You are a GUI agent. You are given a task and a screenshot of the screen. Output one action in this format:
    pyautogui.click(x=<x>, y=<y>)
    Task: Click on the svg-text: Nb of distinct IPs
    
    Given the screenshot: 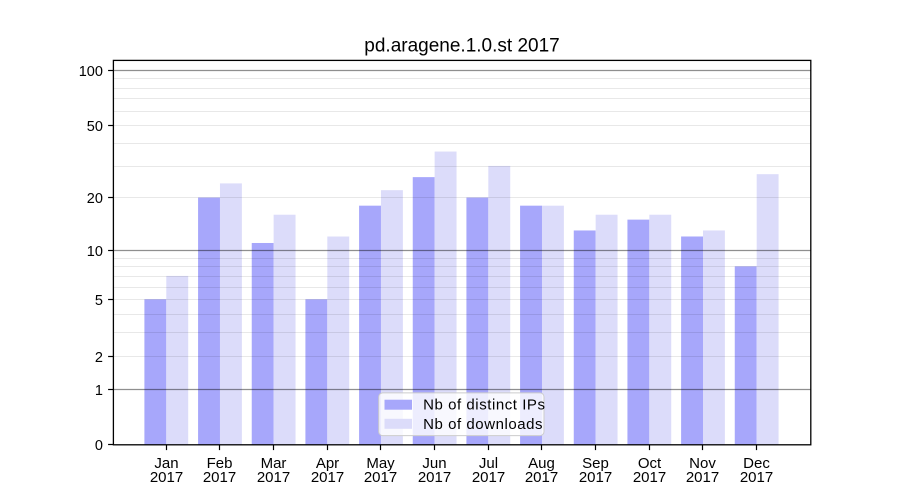 What is the action you would take?
    pyautogui.click(x=484, y=405)
    